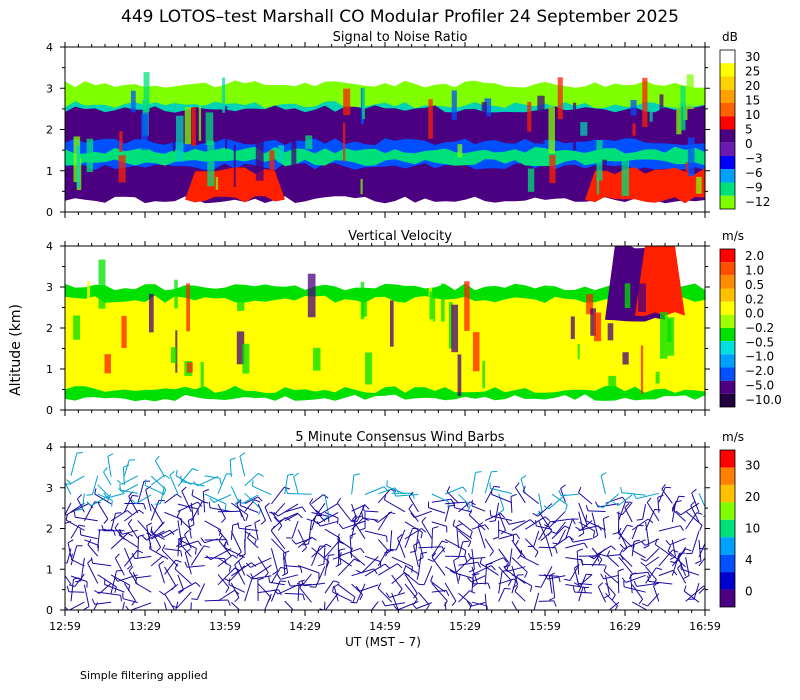 Image resolution: width=800 pixels, height=700 pixels. Describe the element at coordinates (49, 410) in the screenshot. I see `y-tick-label: 0` at that location.